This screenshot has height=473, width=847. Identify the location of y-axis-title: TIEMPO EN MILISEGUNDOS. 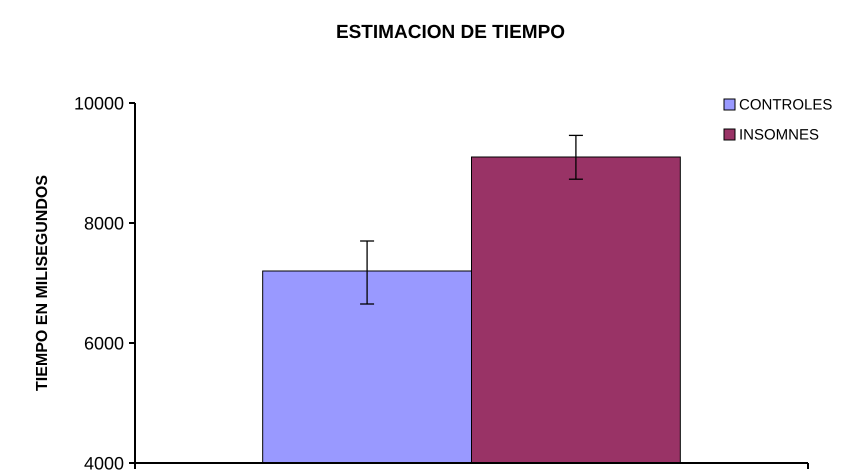
(42, 283).